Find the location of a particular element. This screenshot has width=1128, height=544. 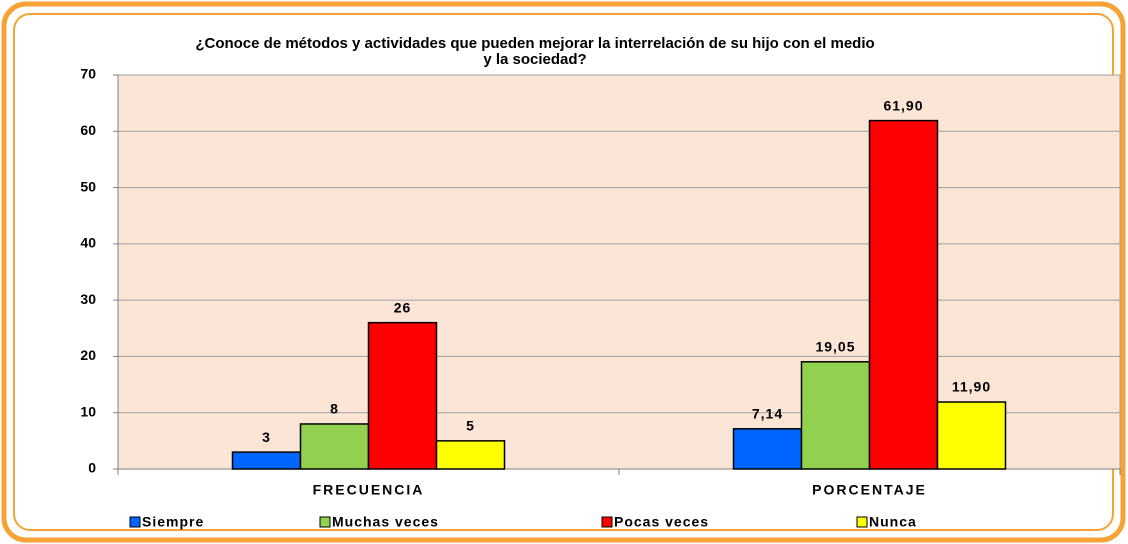

x-tick-label: PORCENTAJE is located at coordinates (869, 490).